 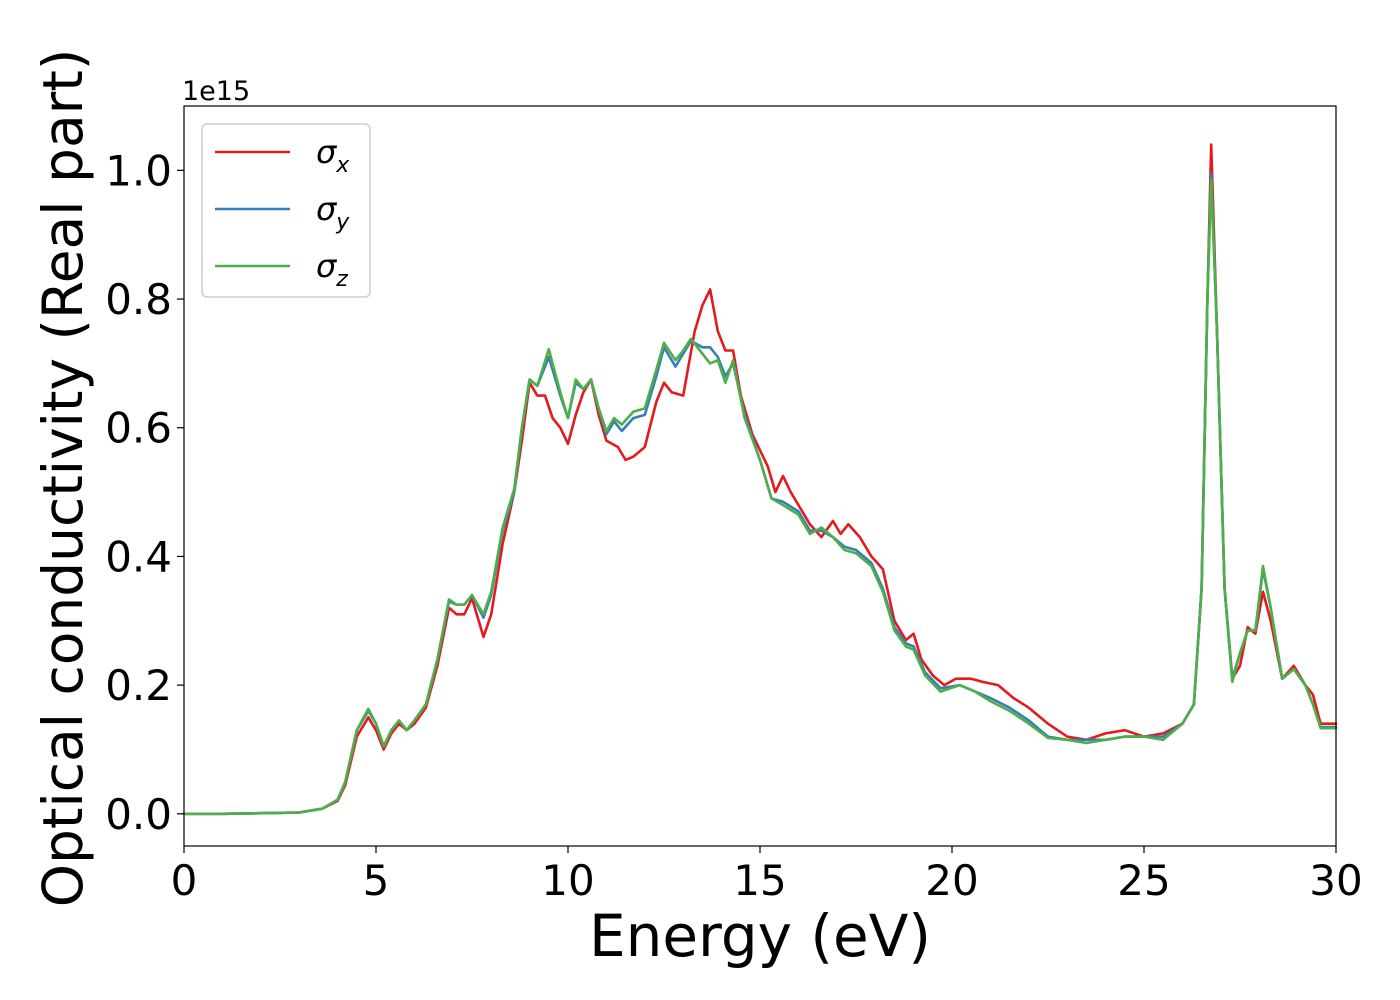 I want to click on x-tick-label: 25, so click(x=1143, y=880).